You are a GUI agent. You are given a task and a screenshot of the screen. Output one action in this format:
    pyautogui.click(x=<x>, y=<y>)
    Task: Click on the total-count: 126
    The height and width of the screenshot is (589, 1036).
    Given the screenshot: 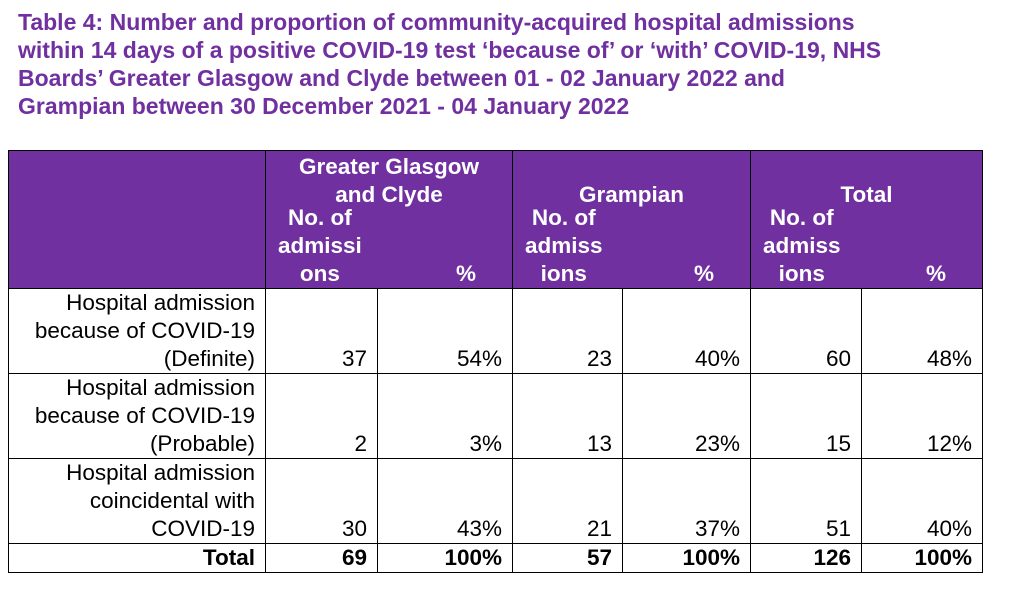 What is the action you would take?
    pyautogui.click(x=806, y=558)
    